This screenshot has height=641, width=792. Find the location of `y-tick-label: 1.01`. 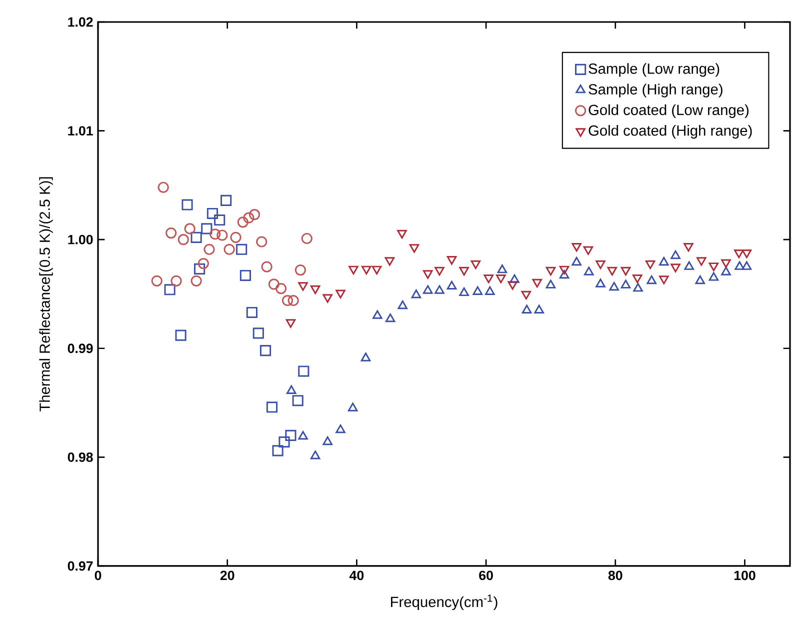

y-tick-label: 1.01 is located at coordinates (80, 131).